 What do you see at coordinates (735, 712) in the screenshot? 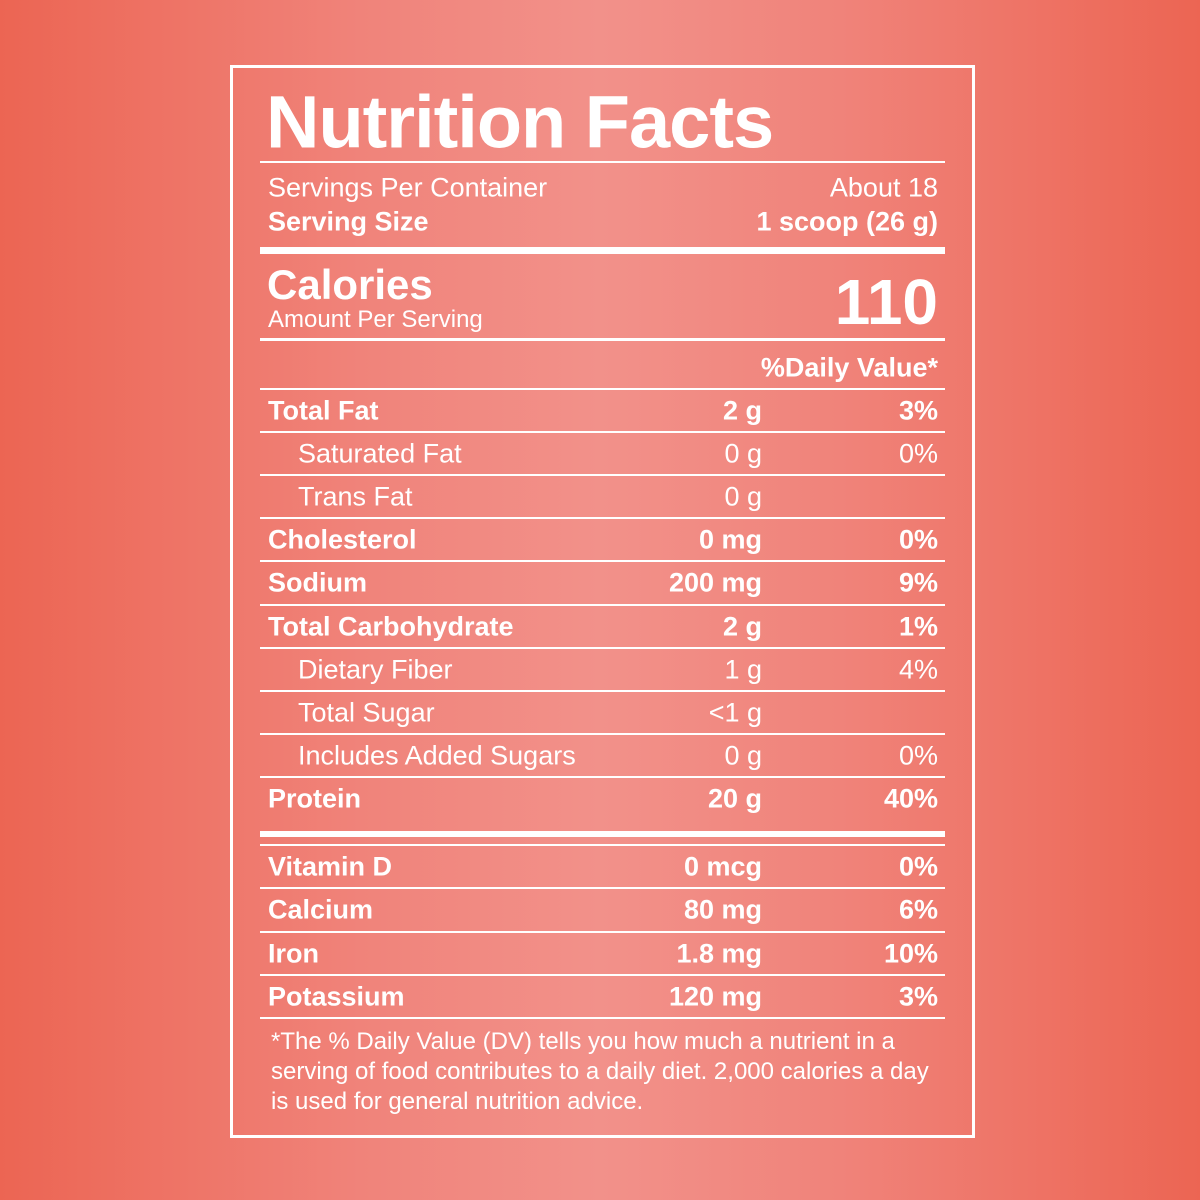
I see `nutrient-amount: <1 g` at bounding box center [735, 712].